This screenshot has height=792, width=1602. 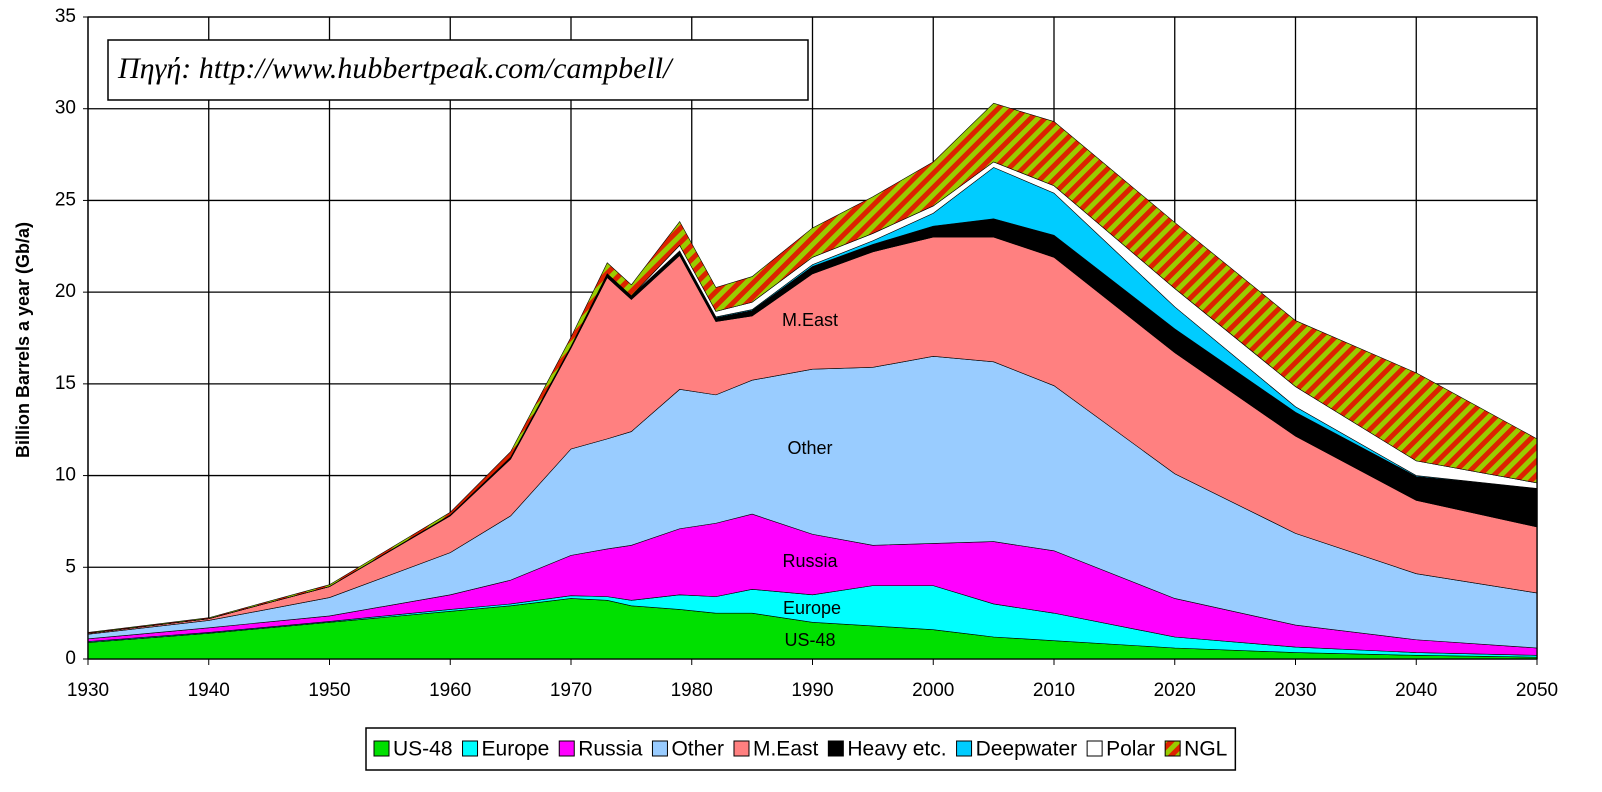 What do you see at coordinates (812, 690) in the screenshot?
I see `x-tick-label: 1990` at bounding box center [812, 690].